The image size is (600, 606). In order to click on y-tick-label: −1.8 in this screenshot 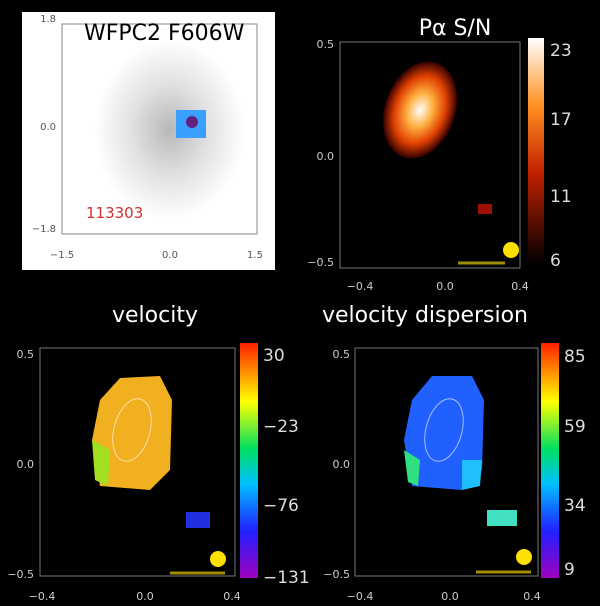, I will do `click(44, 229)`.